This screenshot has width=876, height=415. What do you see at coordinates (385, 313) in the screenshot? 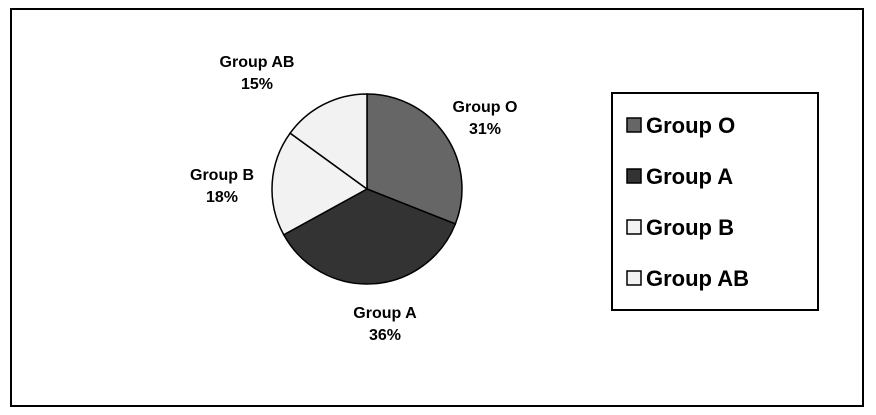
I see `slice-label-group-a: Group A` at bounding box center [385, 313].